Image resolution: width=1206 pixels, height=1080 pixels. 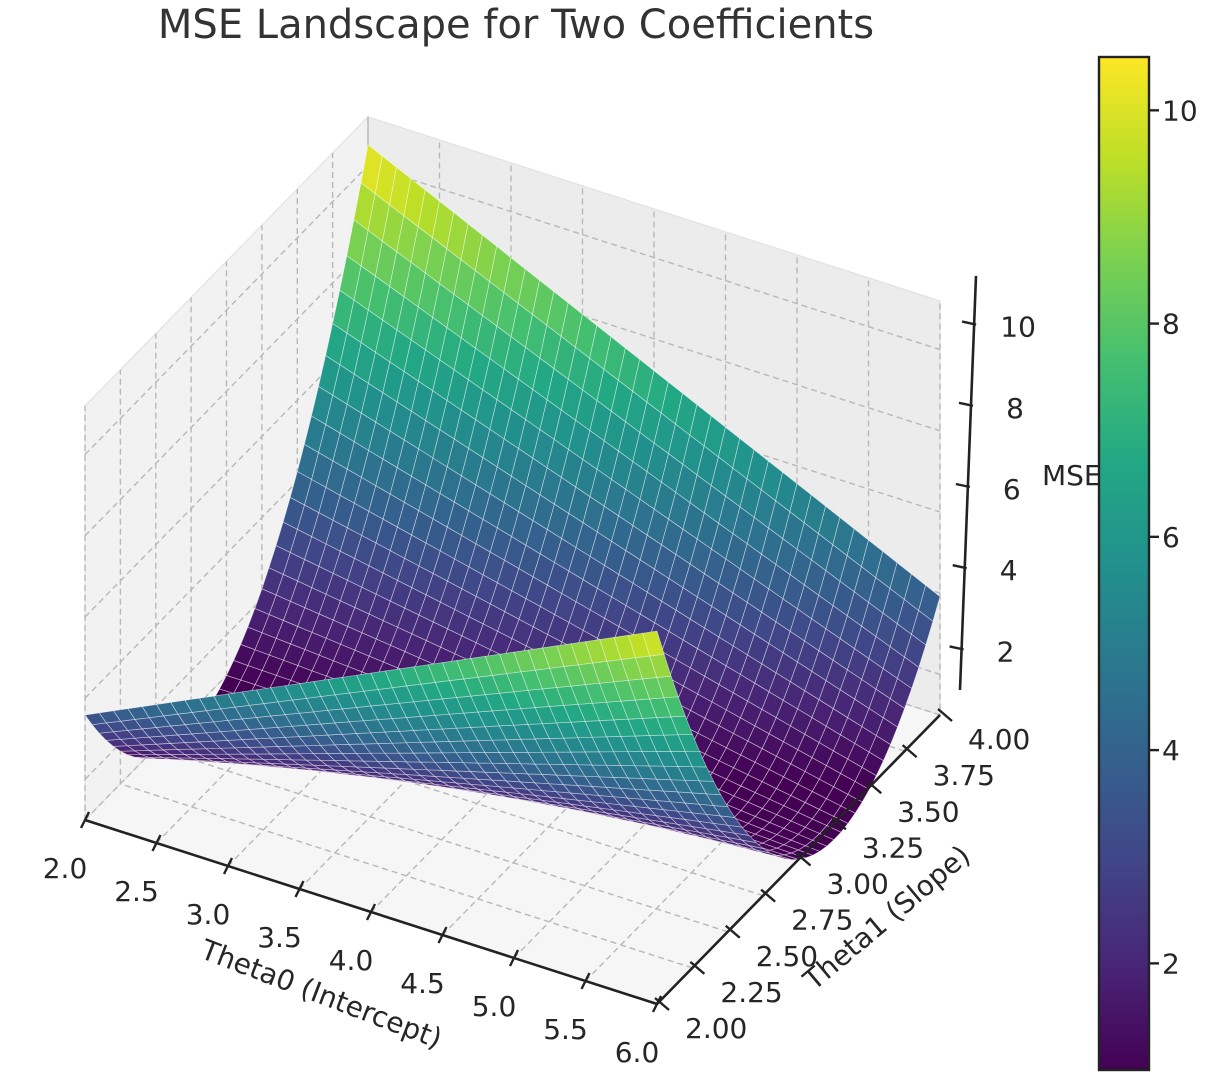 I want to click on y-tick-label: 2.00, so click(x=716, y=1028).